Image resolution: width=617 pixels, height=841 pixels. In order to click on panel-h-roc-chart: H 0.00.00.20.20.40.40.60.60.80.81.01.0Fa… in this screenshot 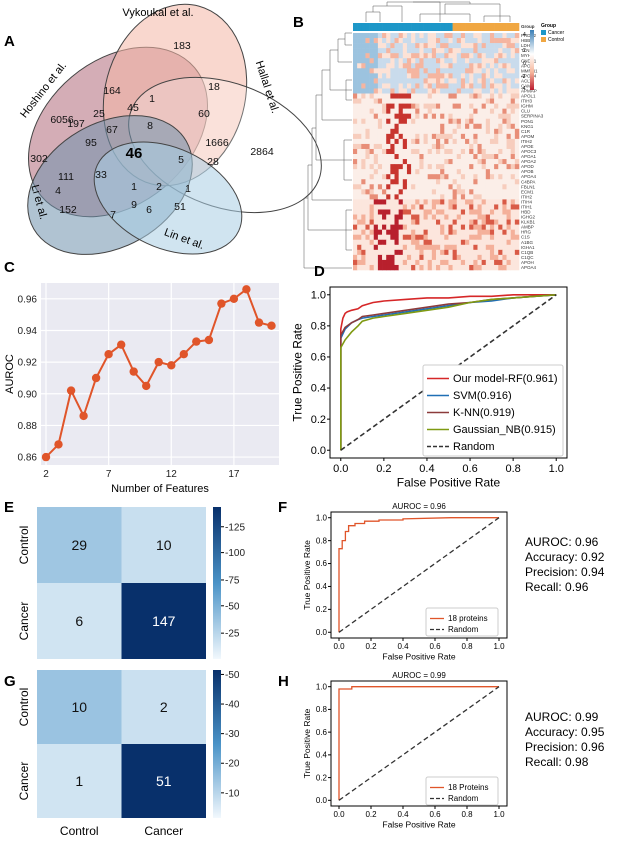, I will do `click(441, 750)`.